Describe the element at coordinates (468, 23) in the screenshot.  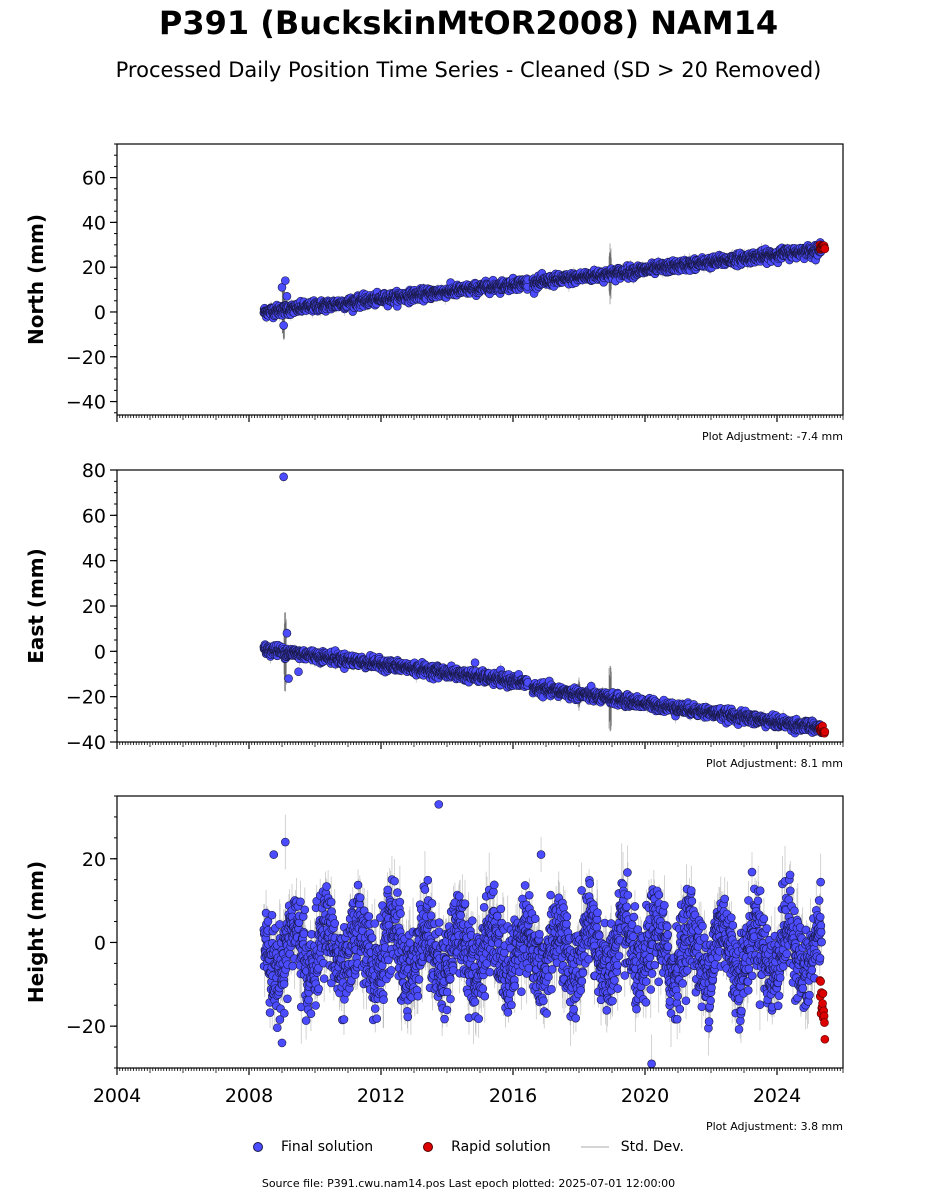
I see `chart-title: P391 (BuckskinMtOR2008) NAM14` at that location.